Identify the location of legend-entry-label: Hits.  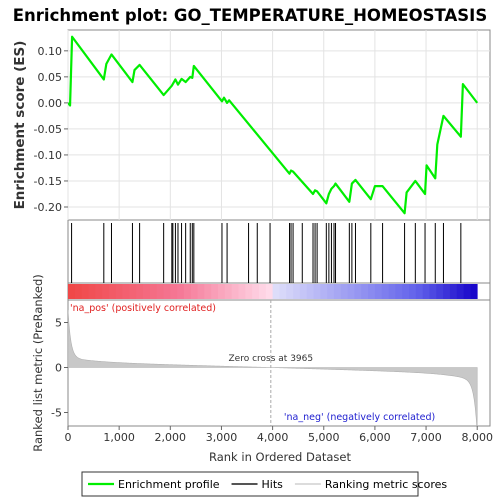
(273, 484).